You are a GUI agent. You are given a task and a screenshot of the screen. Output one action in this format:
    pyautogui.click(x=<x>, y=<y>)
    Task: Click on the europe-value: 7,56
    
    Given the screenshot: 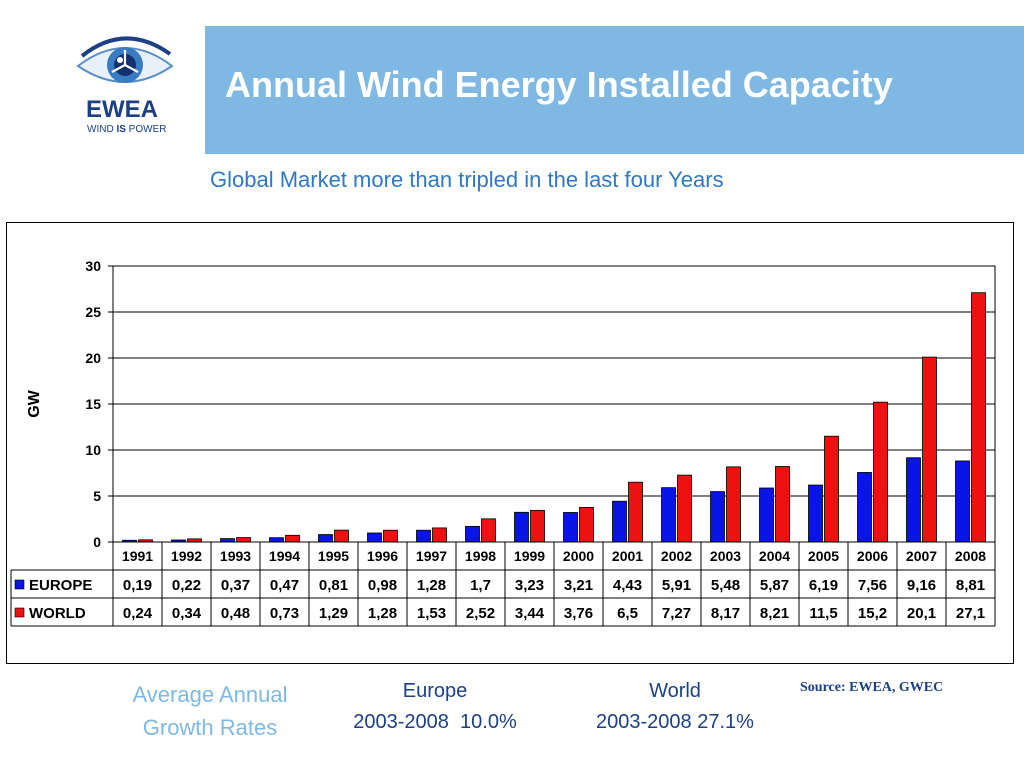 What is the action you would take?
    pyautogui.click(x=872, y=585)
    